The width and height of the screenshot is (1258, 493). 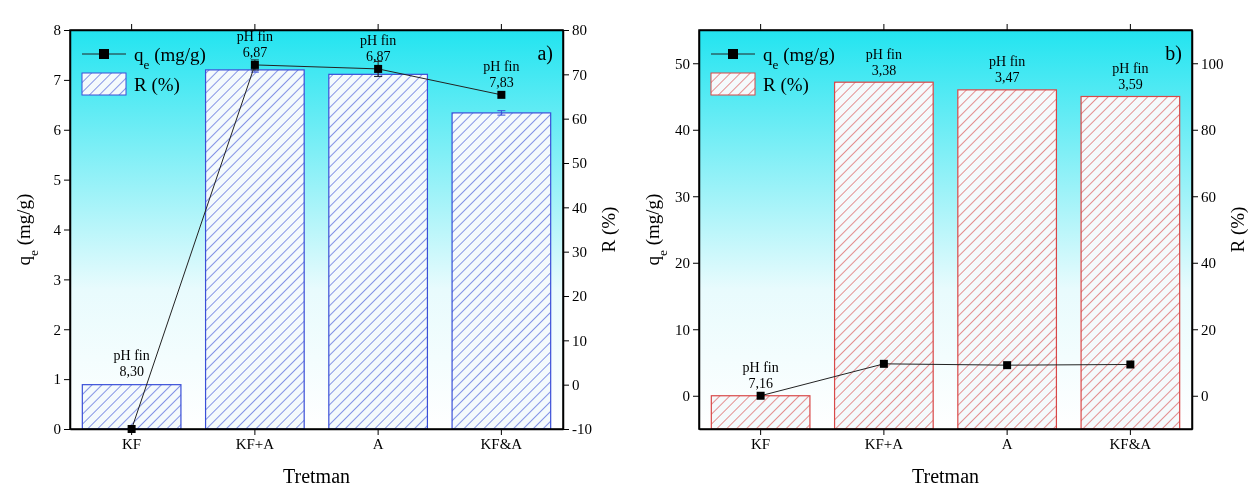 I want to click on annotation: a), so click(x=545, y=53).